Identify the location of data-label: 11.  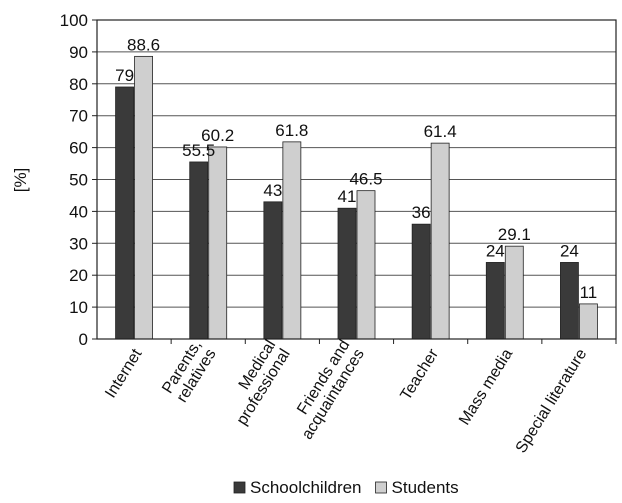
(589, 292).